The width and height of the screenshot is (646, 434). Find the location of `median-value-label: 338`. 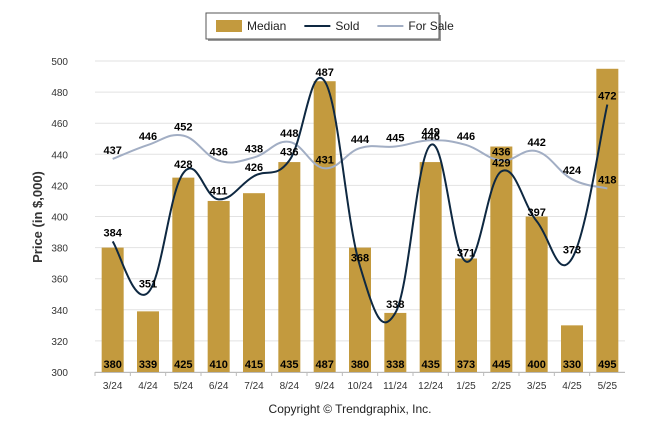

median-value-label: 338 is located at coordinates (395, 365).